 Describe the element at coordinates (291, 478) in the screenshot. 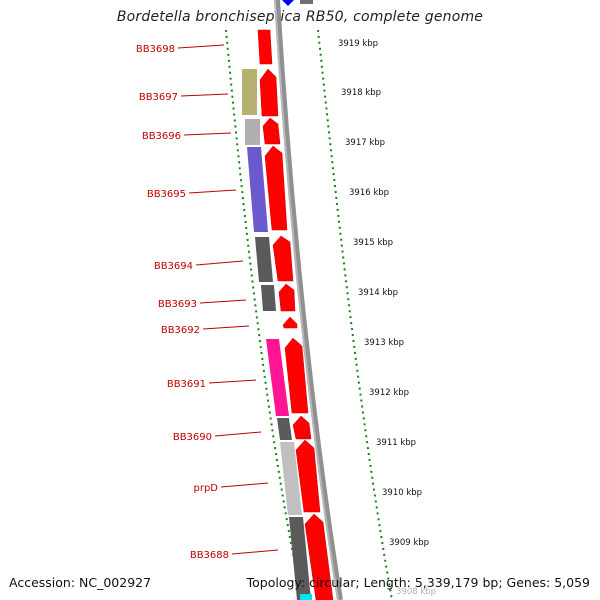

I see `cog-feature-prpd` at that location.